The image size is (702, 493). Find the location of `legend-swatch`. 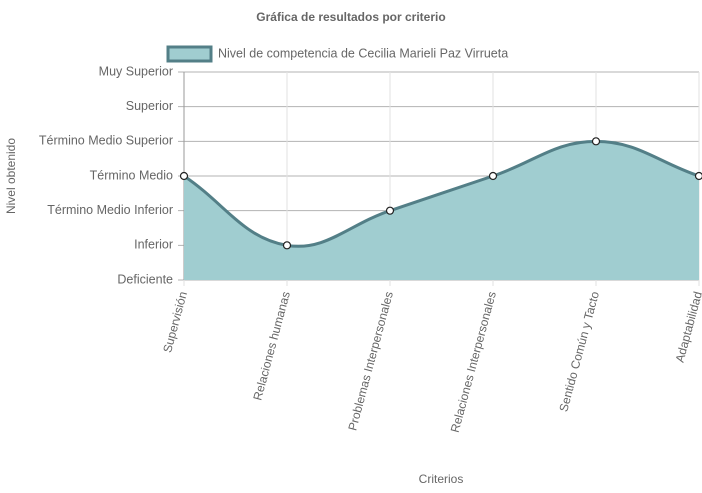

legend-swatch is located at coordinates (189, 54).